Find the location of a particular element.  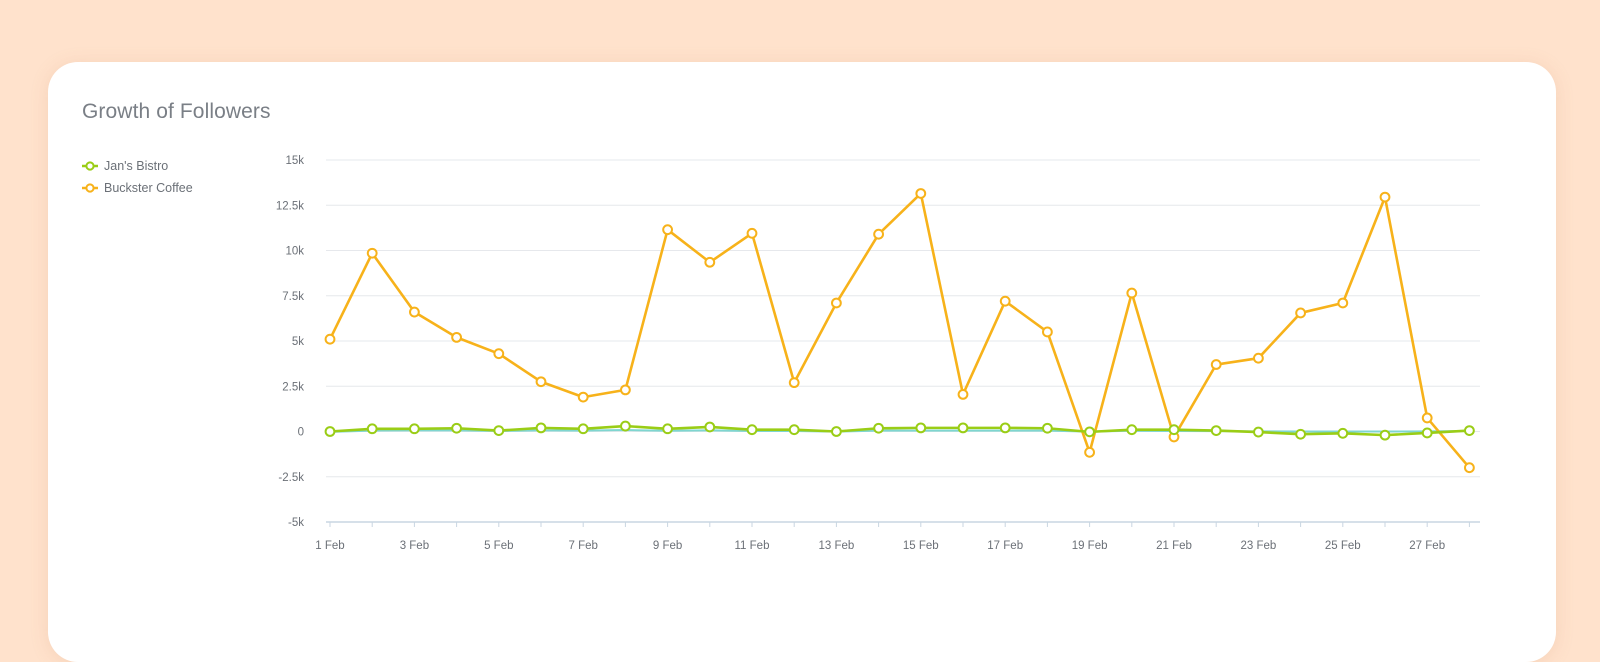

x-tick-label: 9 Feb is located at coordinates (667, 546).